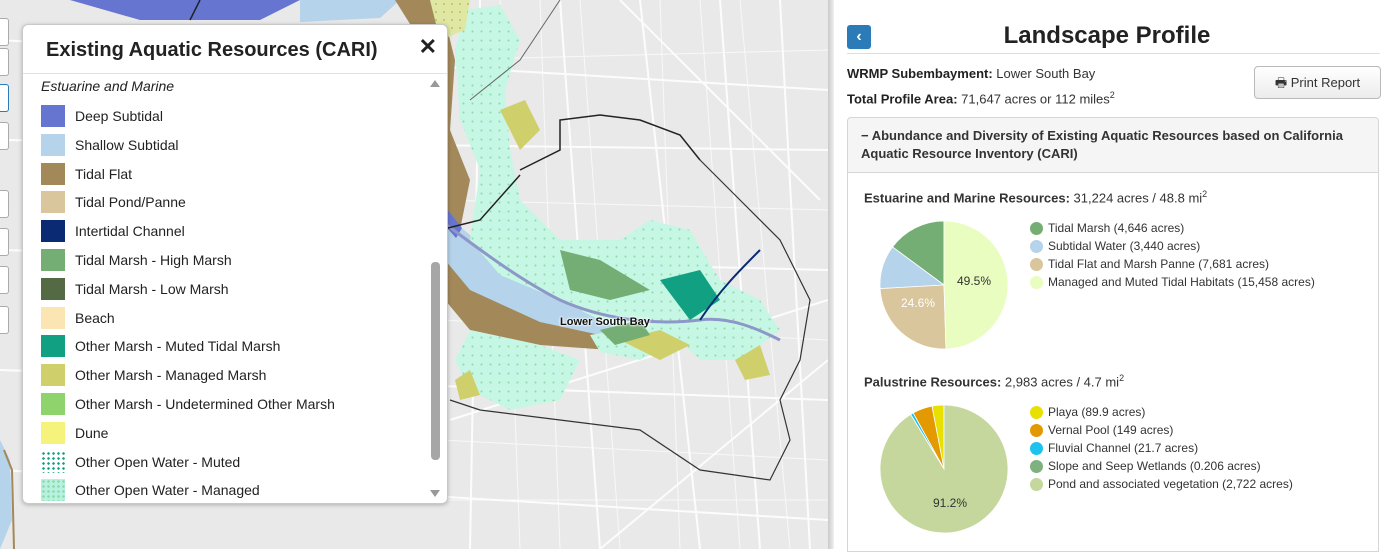  I want to click on back-button: ‹, so click(859, 37).